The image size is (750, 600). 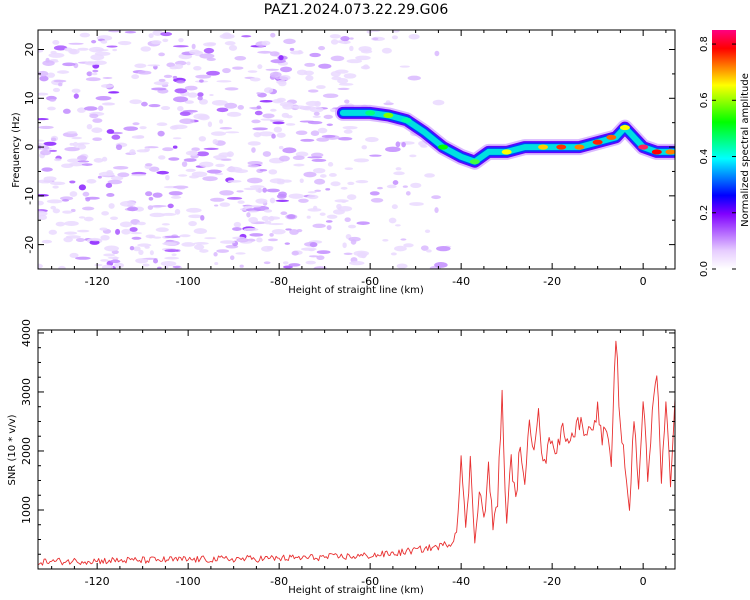 I want to click on x-tick-label: -80, so click(x=279, y=581).